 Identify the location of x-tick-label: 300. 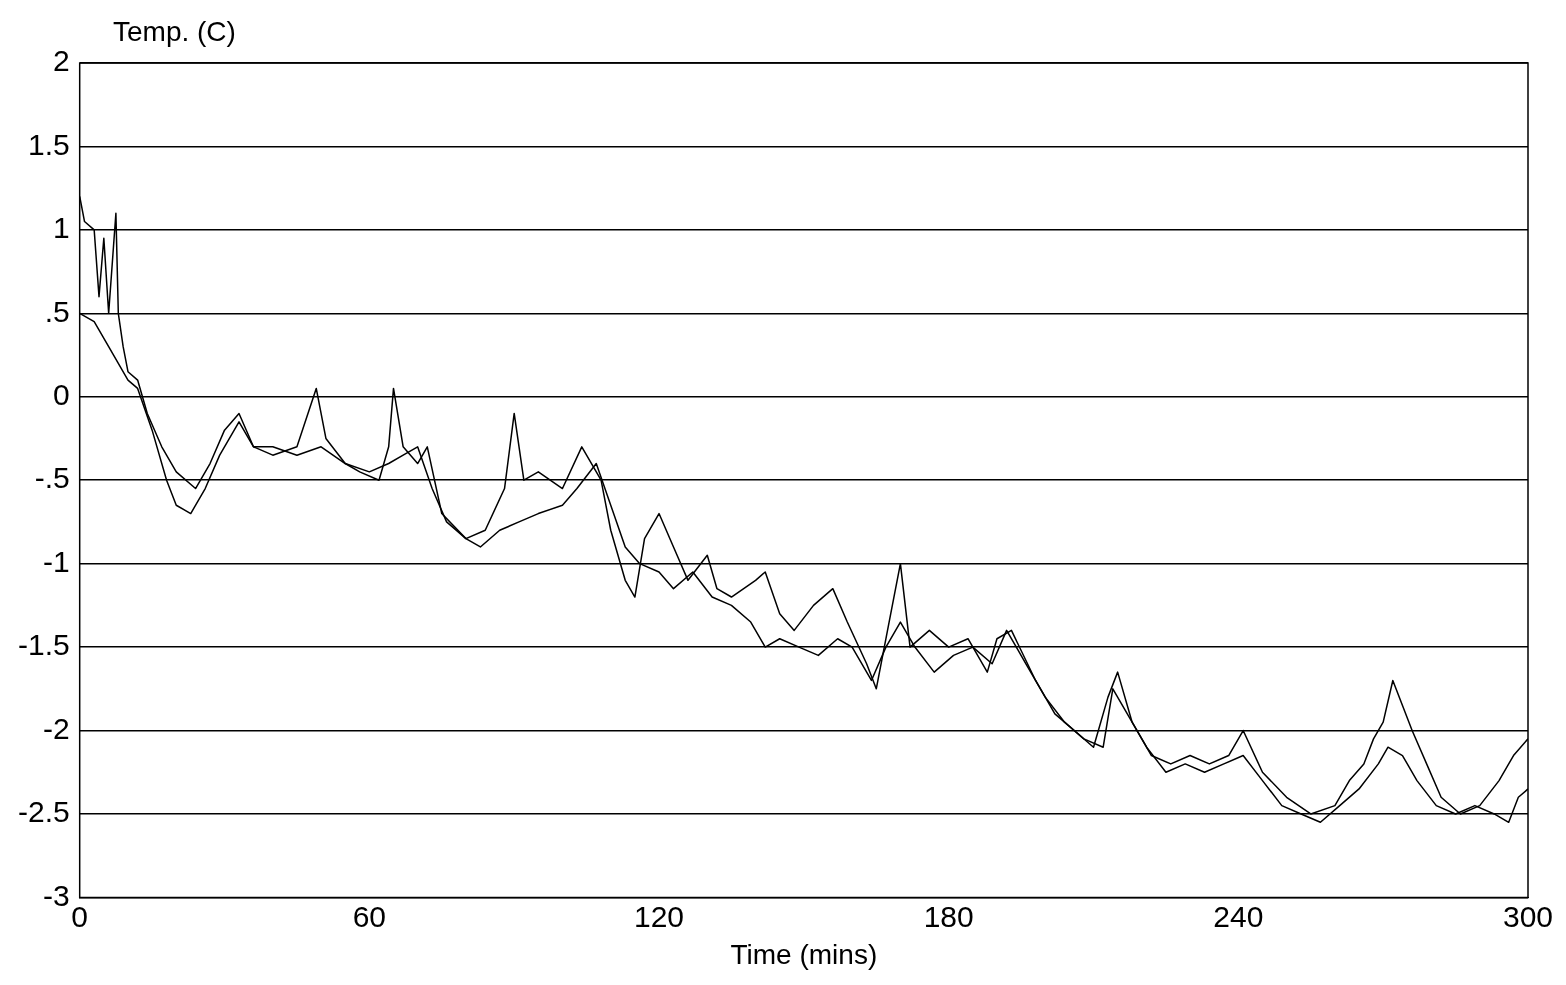
(1528, 916).